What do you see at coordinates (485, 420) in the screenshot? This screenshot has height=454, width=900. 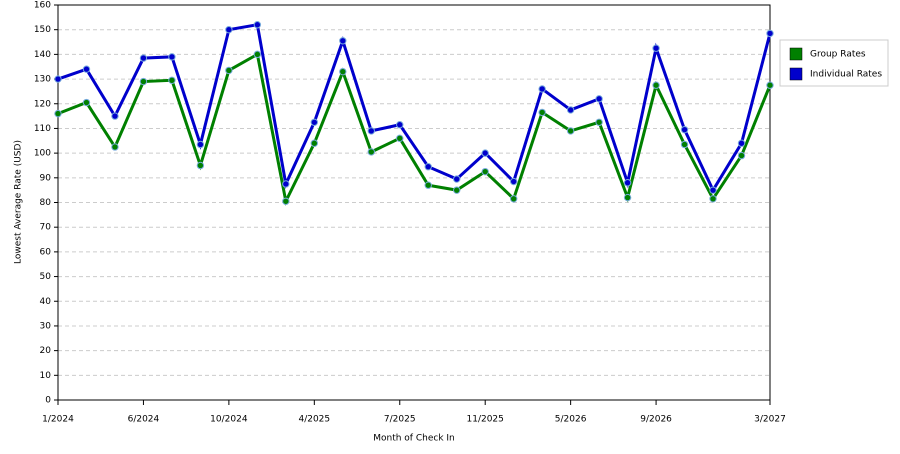 I see `x-tick-label: 11/2025` at bounding box center [485, 420].